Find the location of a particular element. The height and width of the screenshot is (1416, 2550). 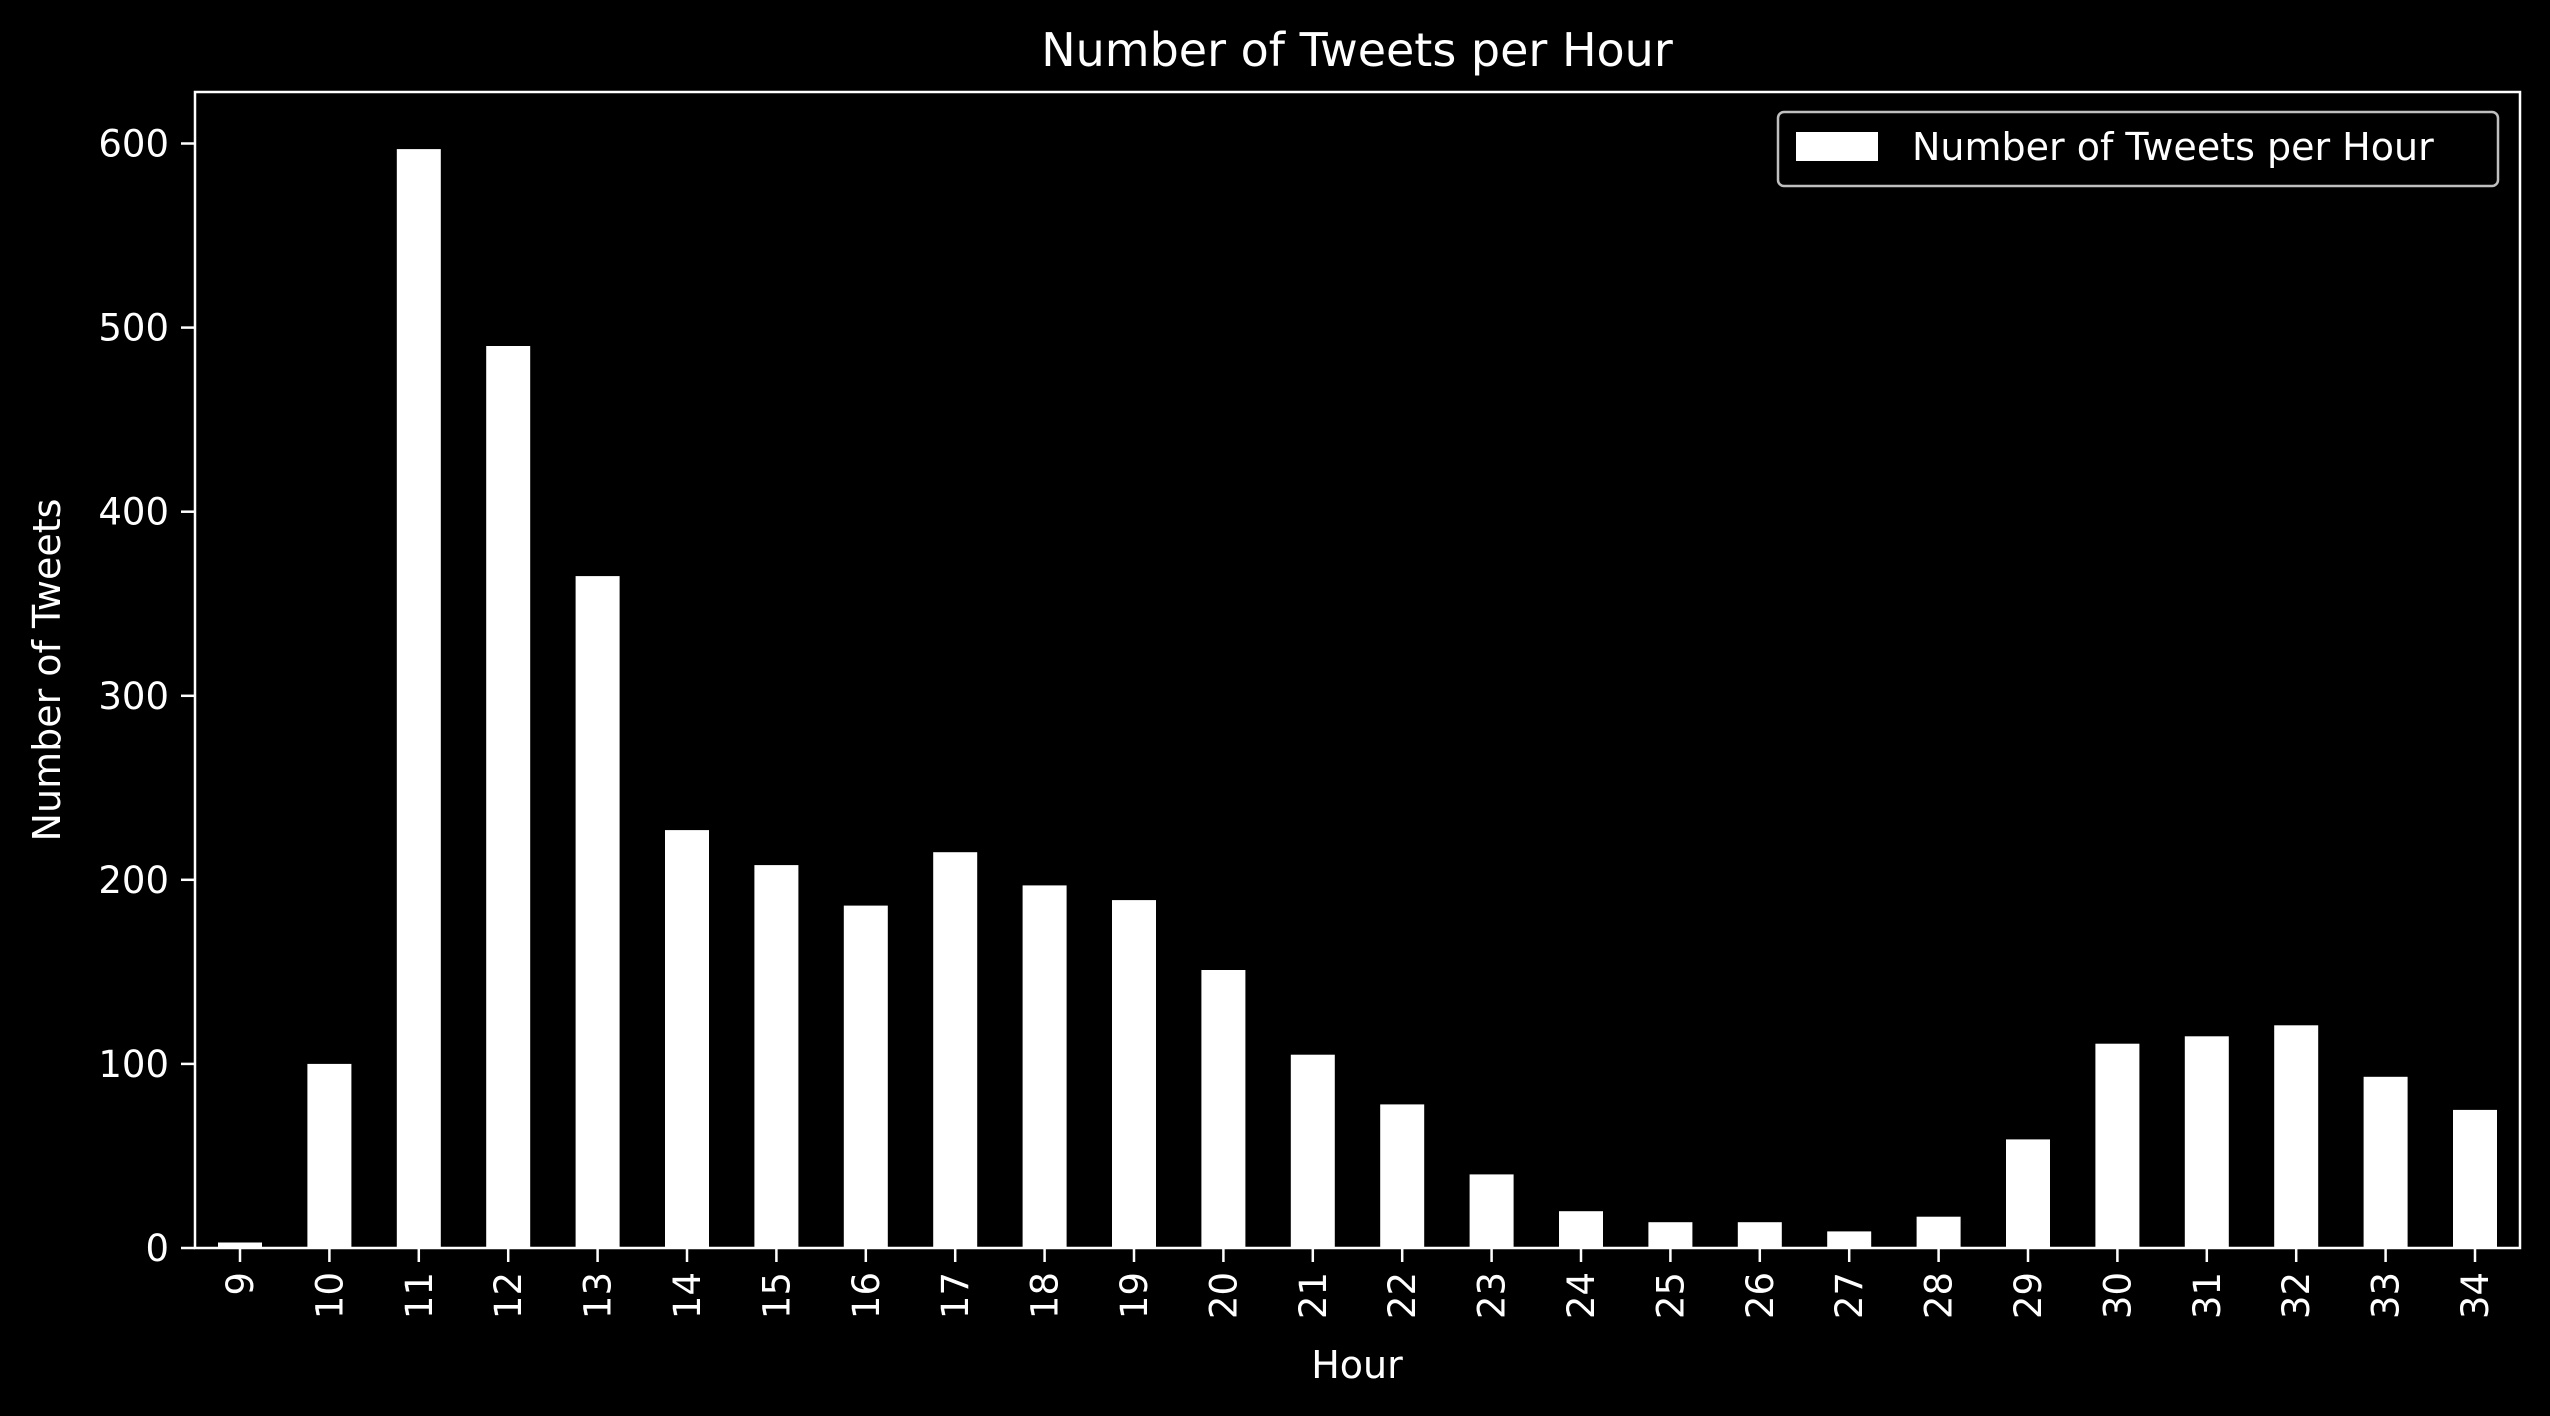

x-tick-label: 32 is located at coordinates (2296, 1295).